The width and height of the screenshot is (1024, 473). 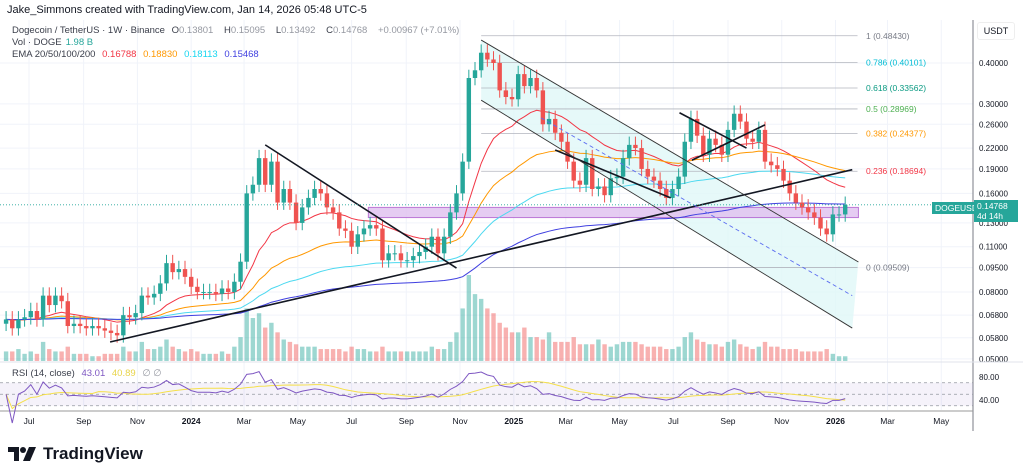 What do you see at coordinates (87, 373) in the screenshot?
I see `rsi-legend: RSI (14, close) 43.01 40.89 ∅ ∅` at bounding box center [87, 373].